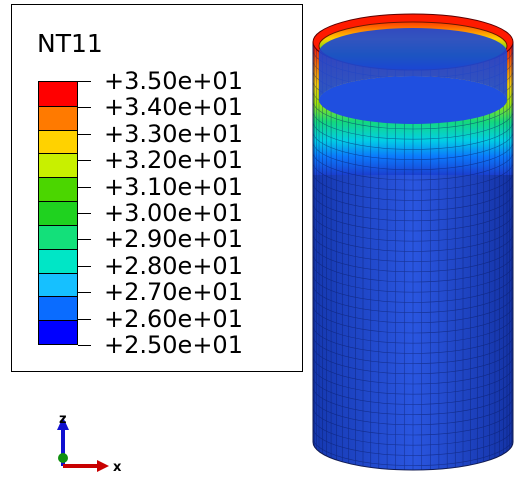  What do you see at coordinates (173, 239) in the screenshot?
I see `legend-tick-label: +2.90e+01` at bounding box center [173, 239].